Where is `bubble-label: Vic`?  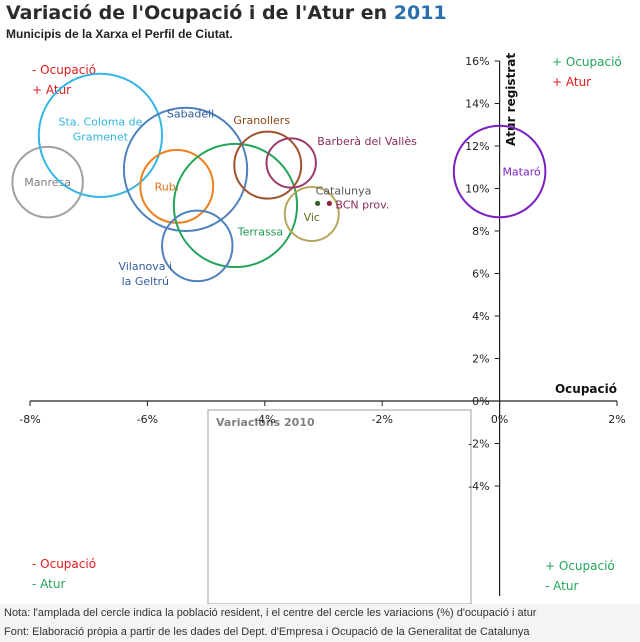
bubble-label: Vic is located at coordinates (312, 217).